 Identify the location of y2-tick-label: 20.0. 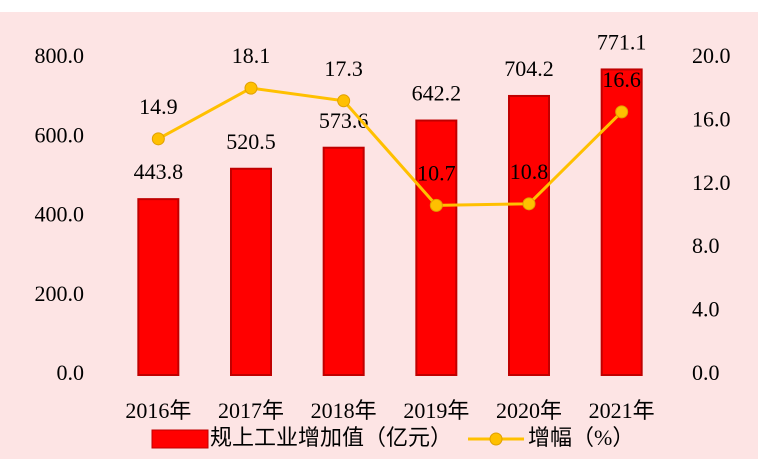
(711, 55).